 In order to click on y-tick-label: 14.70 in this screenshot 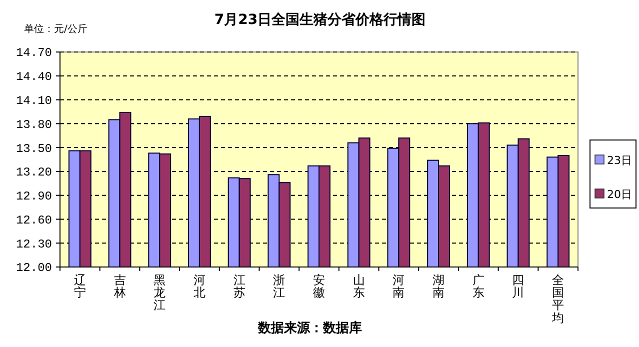, I will do `click(34, 53)`.